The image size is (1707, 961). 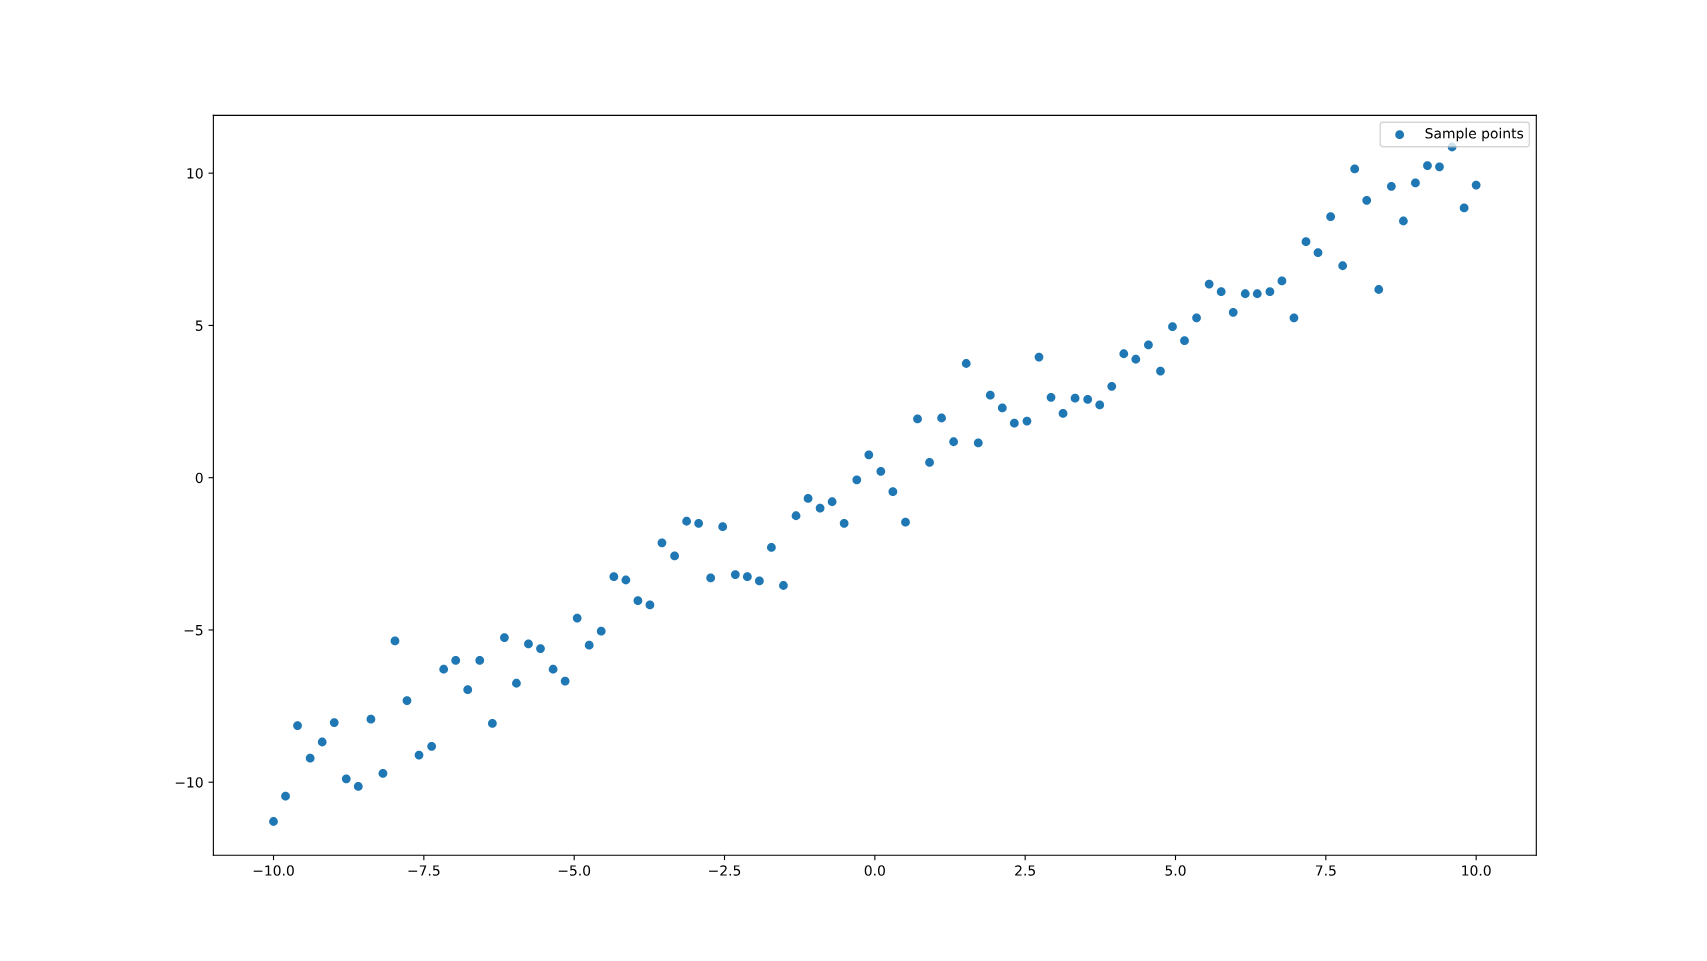 I want to click on x-tick-label: 10.0, so click(x=1476, y=870).